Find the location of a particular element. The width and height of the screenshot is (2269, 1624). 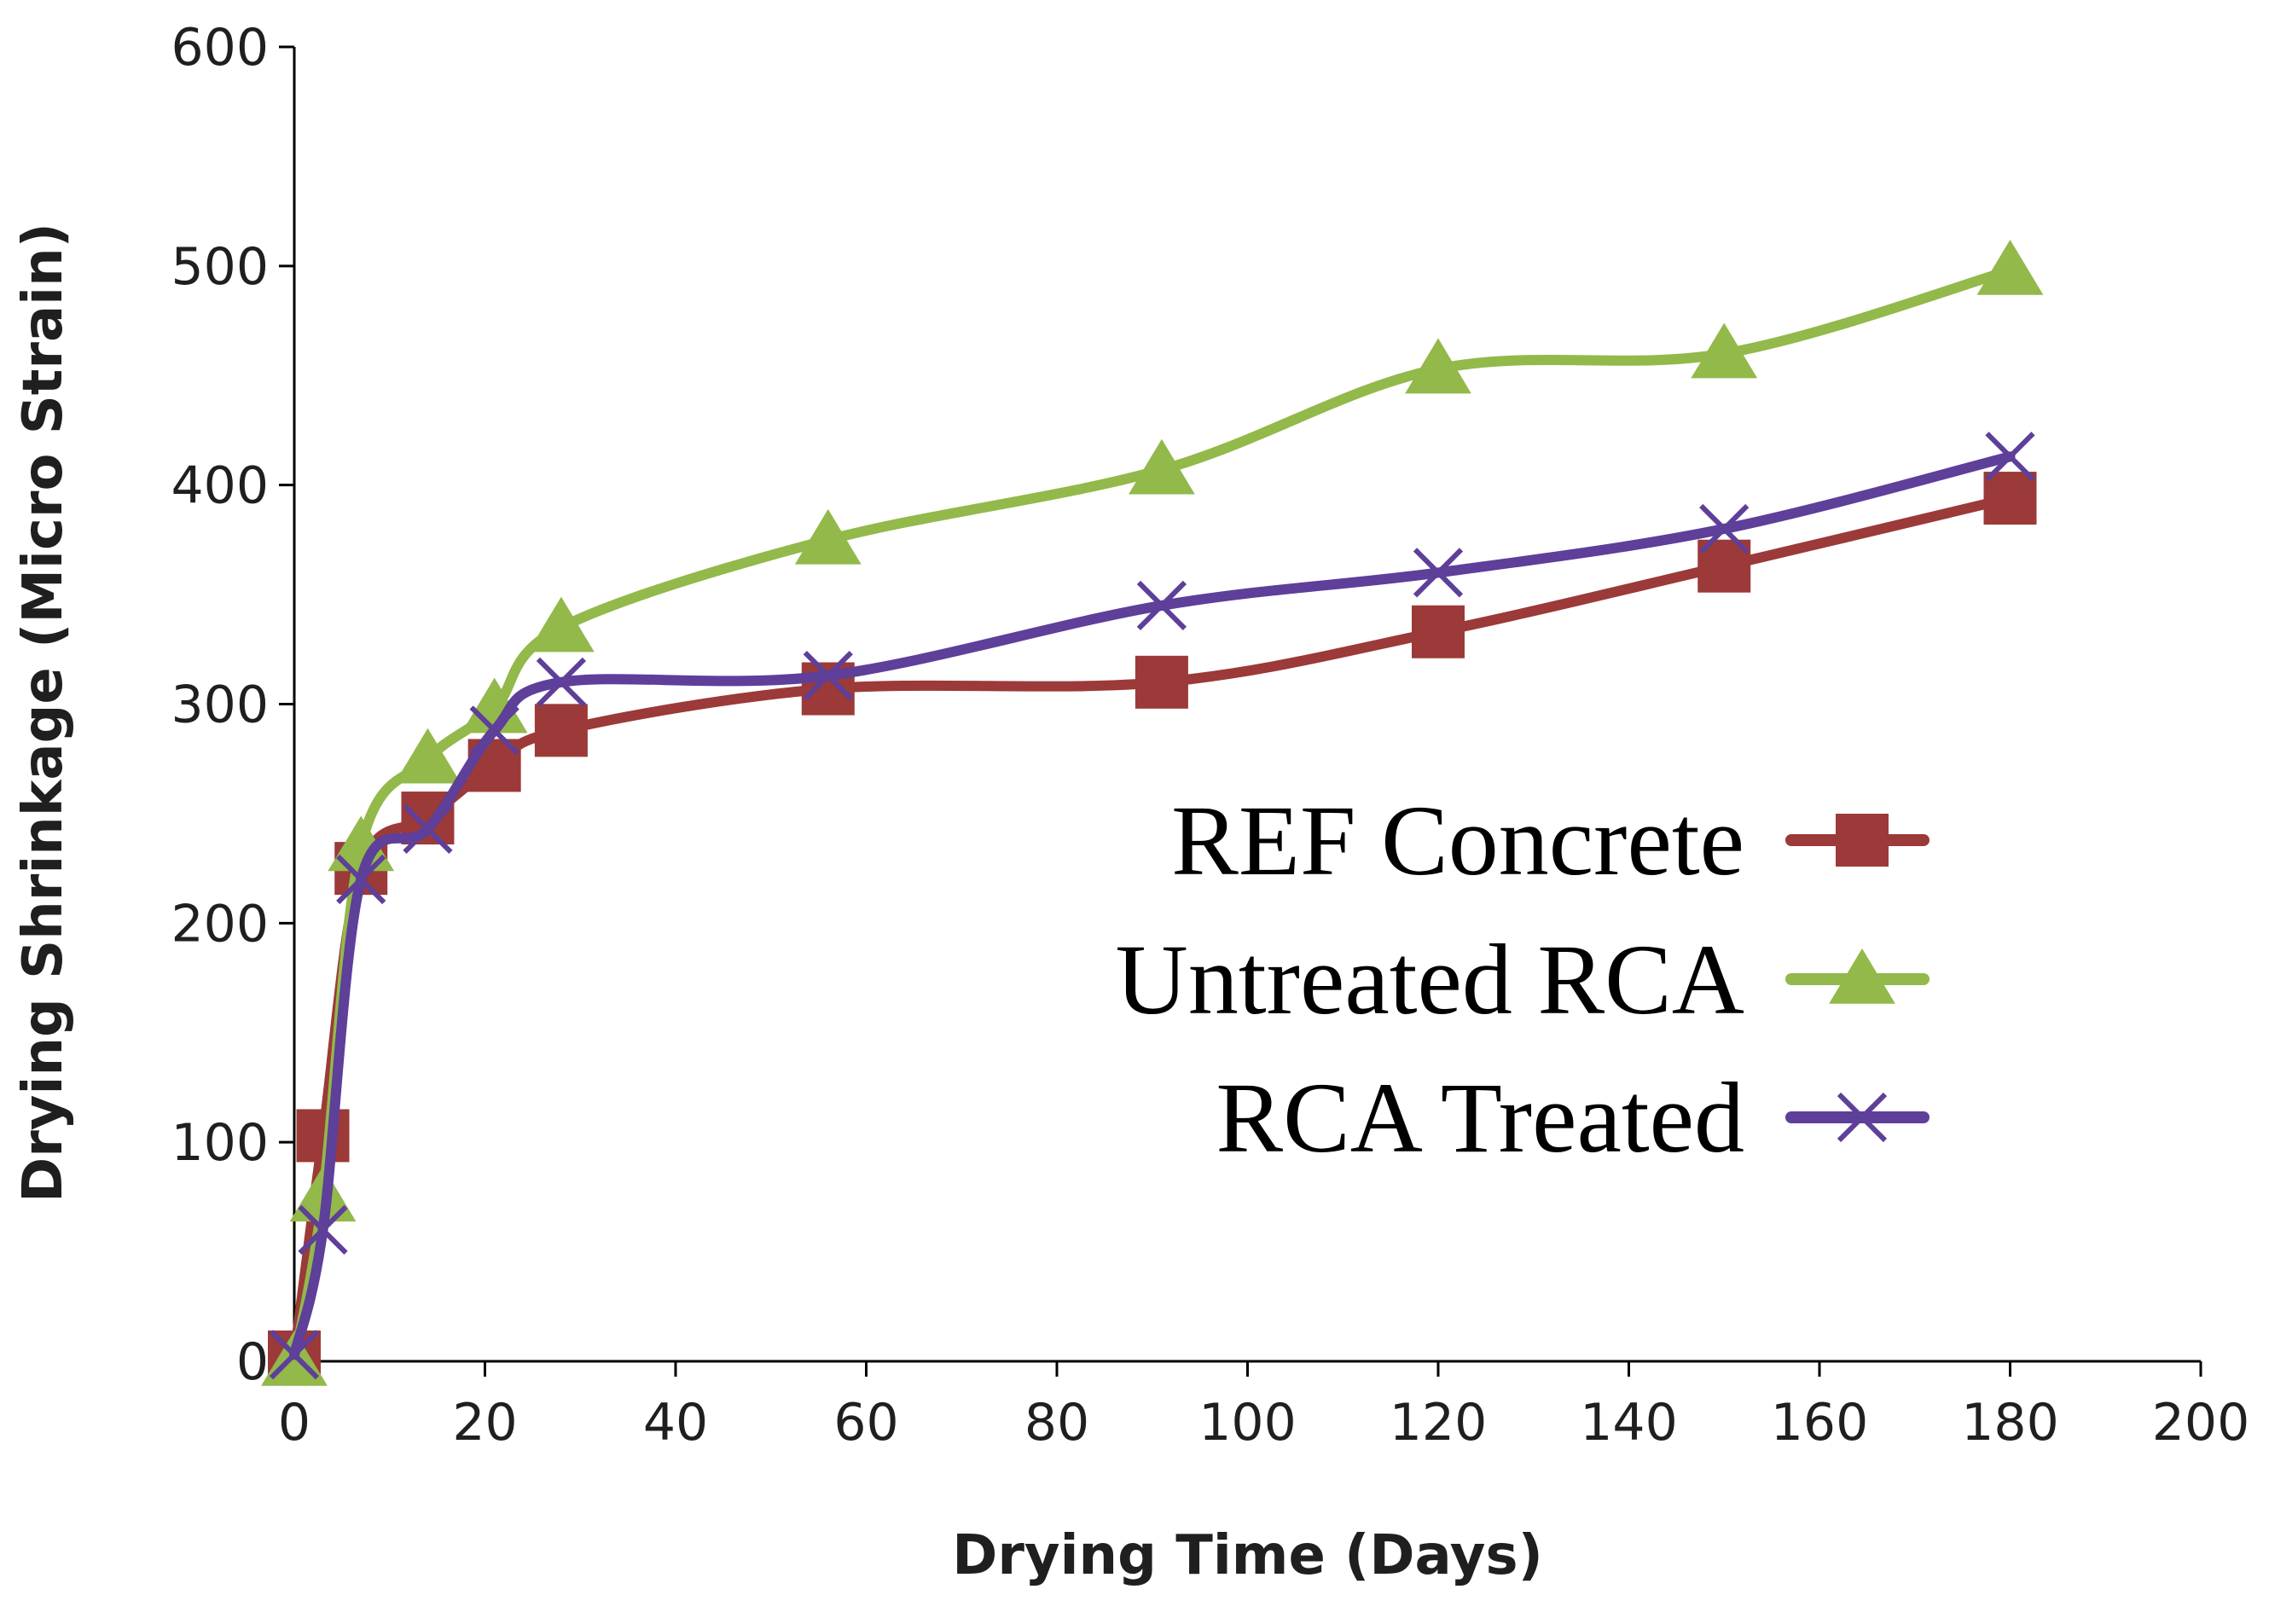

y-axis-title: Drying Shrinkage (Micro Strain) is located at coordinates (43, 713).